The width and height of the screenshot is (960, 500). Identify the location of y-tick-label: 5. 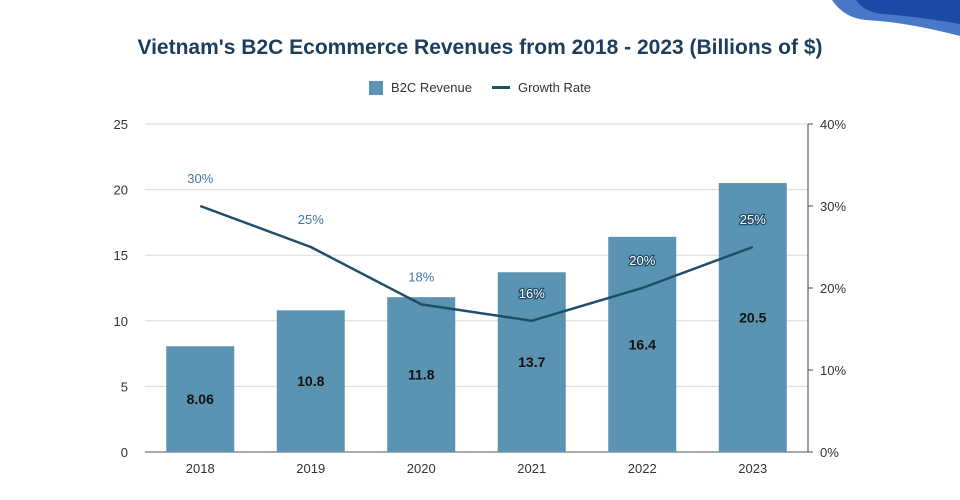
(124, 386).